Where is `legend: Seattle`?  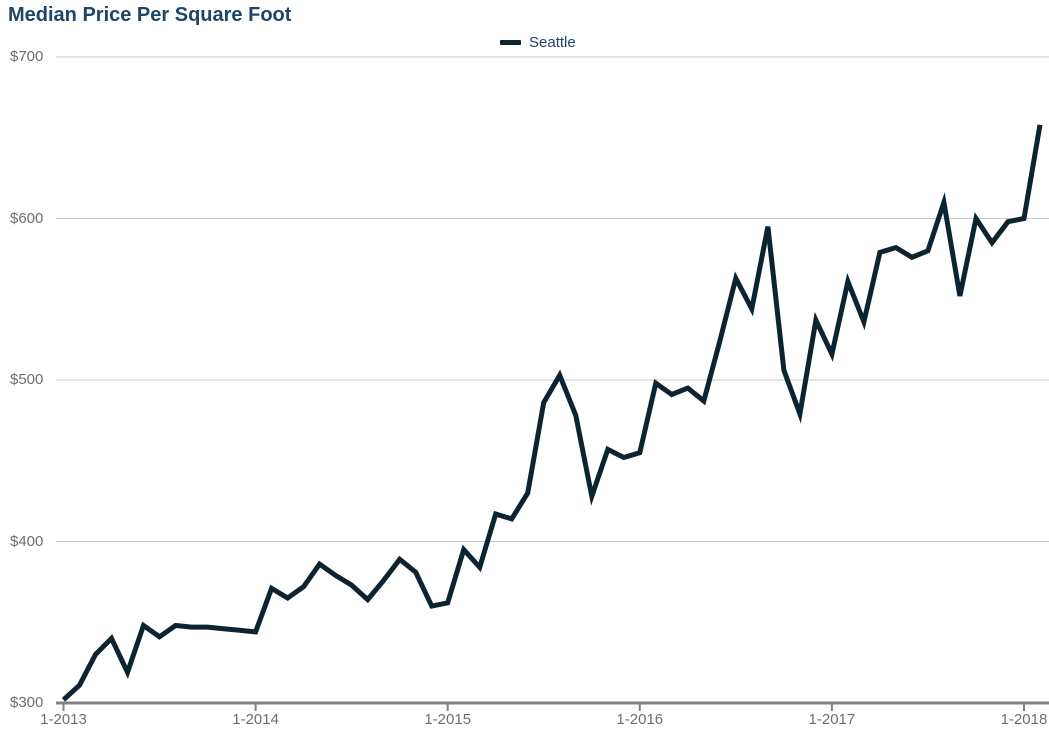
legend: Seattle is located at coordinates (538, 42).